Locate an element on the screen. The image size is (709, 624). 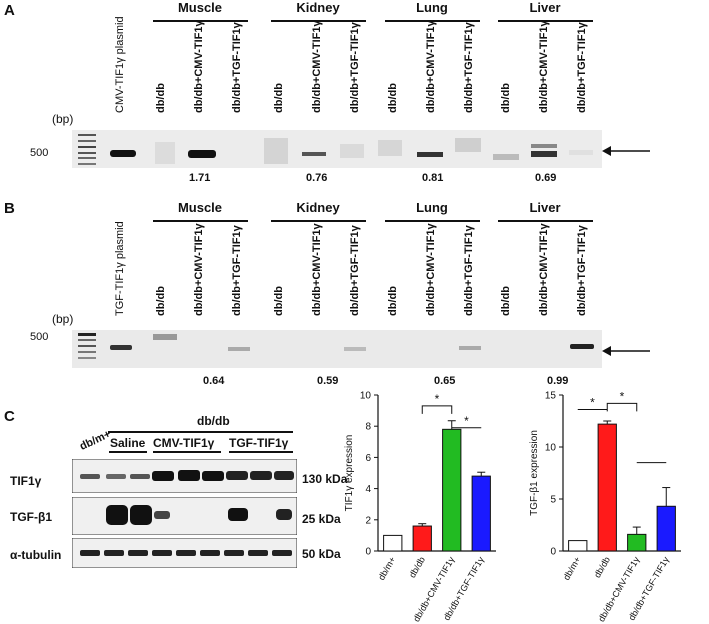
marker-500-a: 500 is located at coordinates (39, 153).